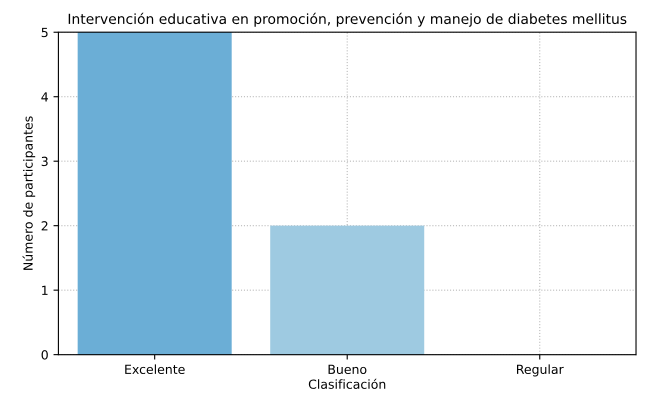 This screenshot has width=649, height=403. What do you see at coordinates (44, 97) in the screenshot?
I see `y-tick-label: 4` at bounding box center [44, 97].